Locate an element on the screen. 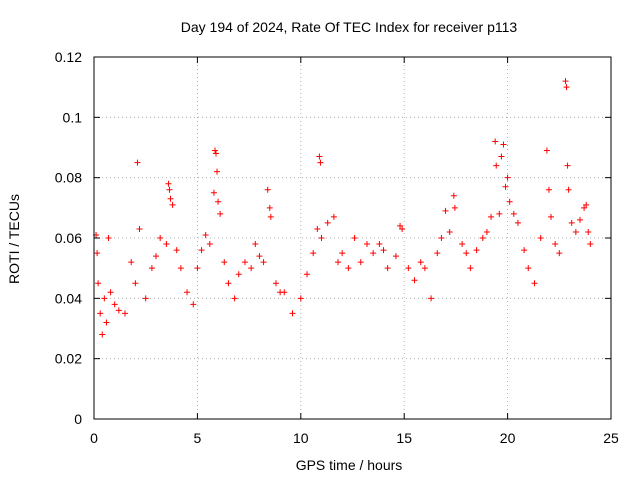 This screenshot has height=480, width=640. y-tick-label: 0.1 is located at coordinates (73, 117).